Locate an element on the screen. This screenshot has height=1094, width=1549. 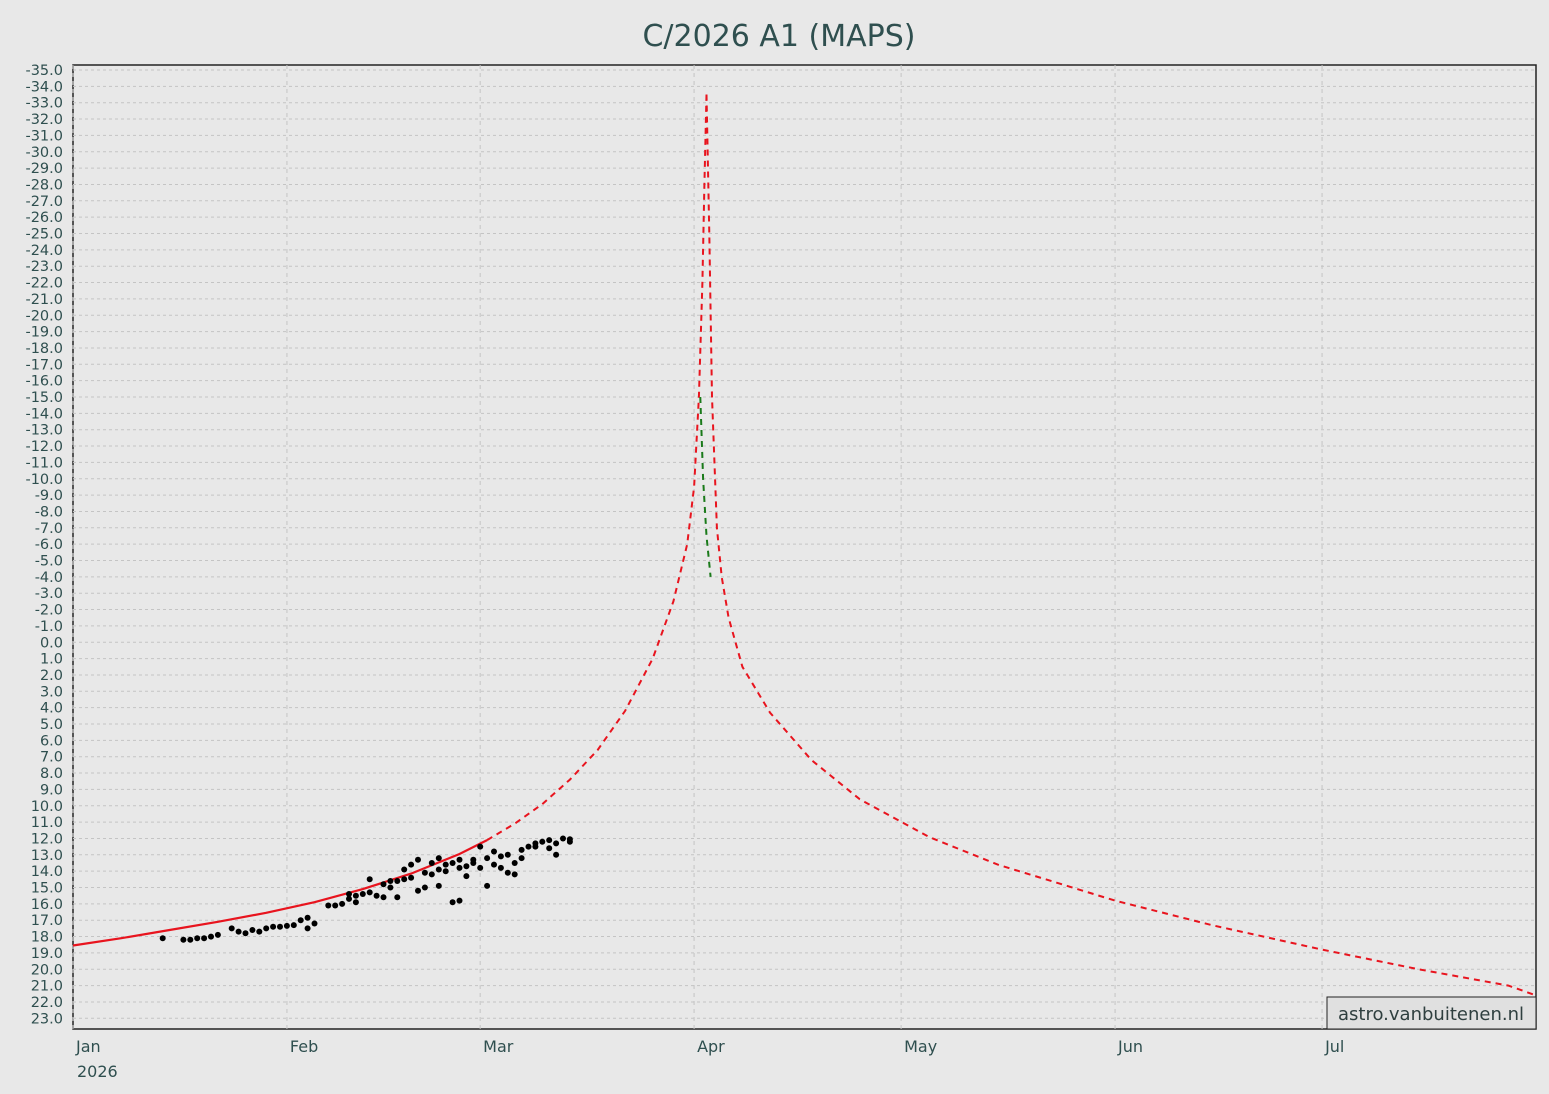
y-tick-label: 23.0 is located at coordinates (47, 1019).